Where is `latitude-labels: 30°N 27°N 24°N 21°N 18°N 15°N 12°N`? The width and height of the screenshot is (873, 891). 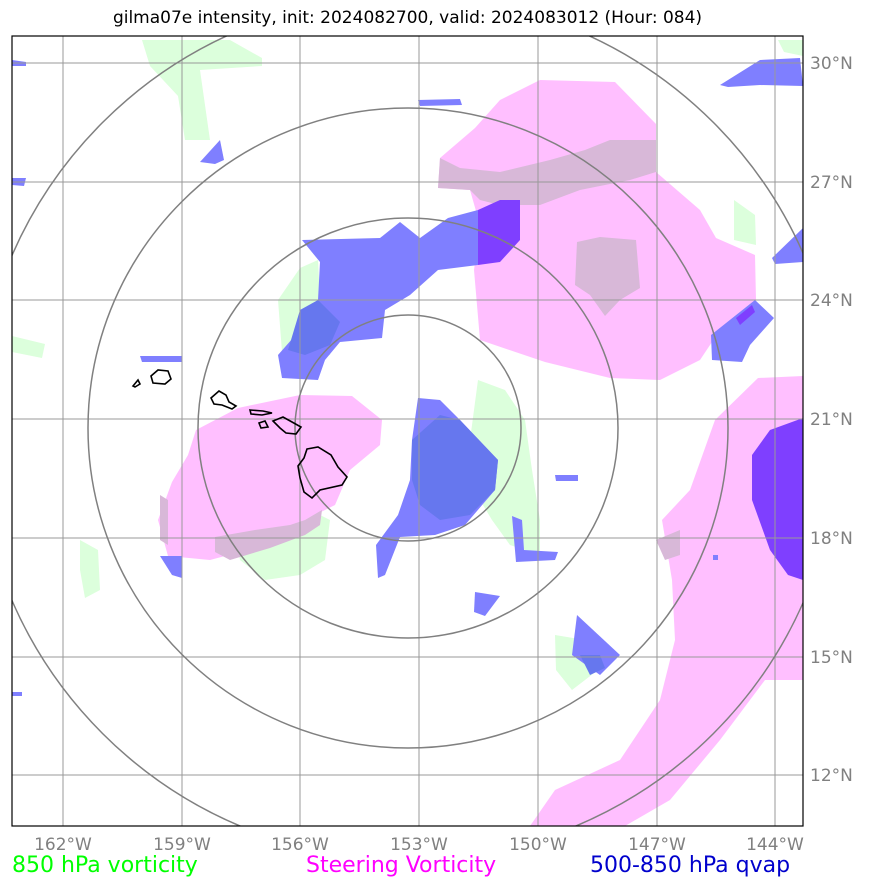
latitude-labels: 30°N 27°N 24°N 21°N 18°N 15°N 12°N is located at coordinates (831, 420).